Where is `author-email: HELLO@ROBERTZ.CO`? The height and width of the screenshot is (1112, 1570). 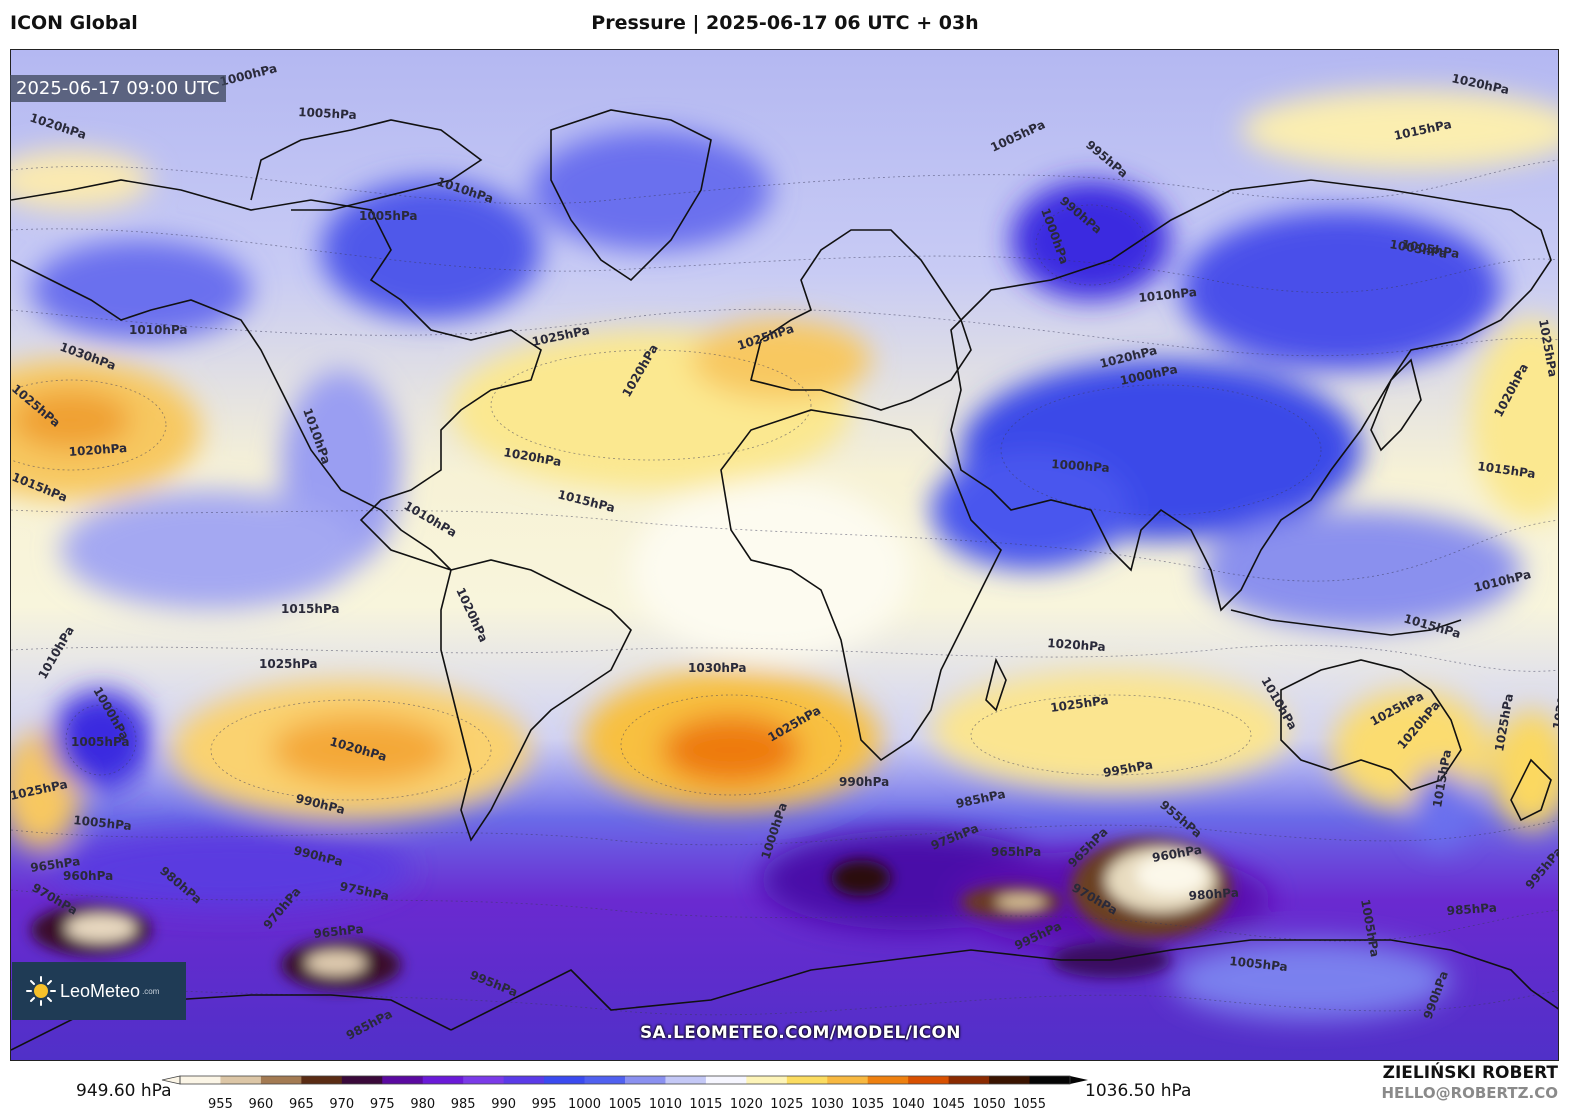
author-email: HELLO@ROBERTZ.CO is located at coordinates (1469, 1093).